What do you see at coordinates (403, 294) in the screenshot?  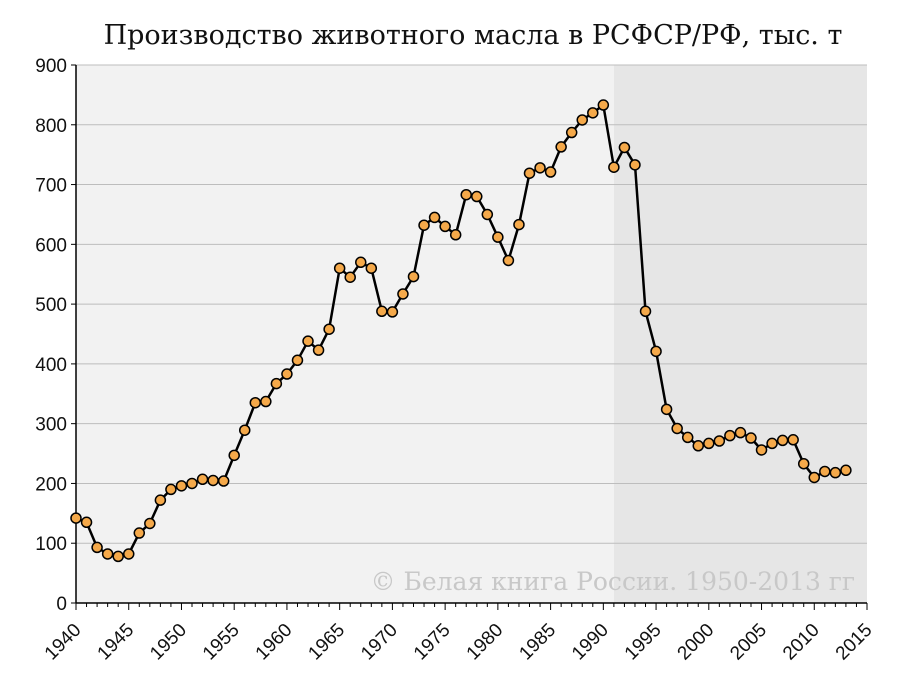 I see `data-point-1971` at bounding box center [403, 294].